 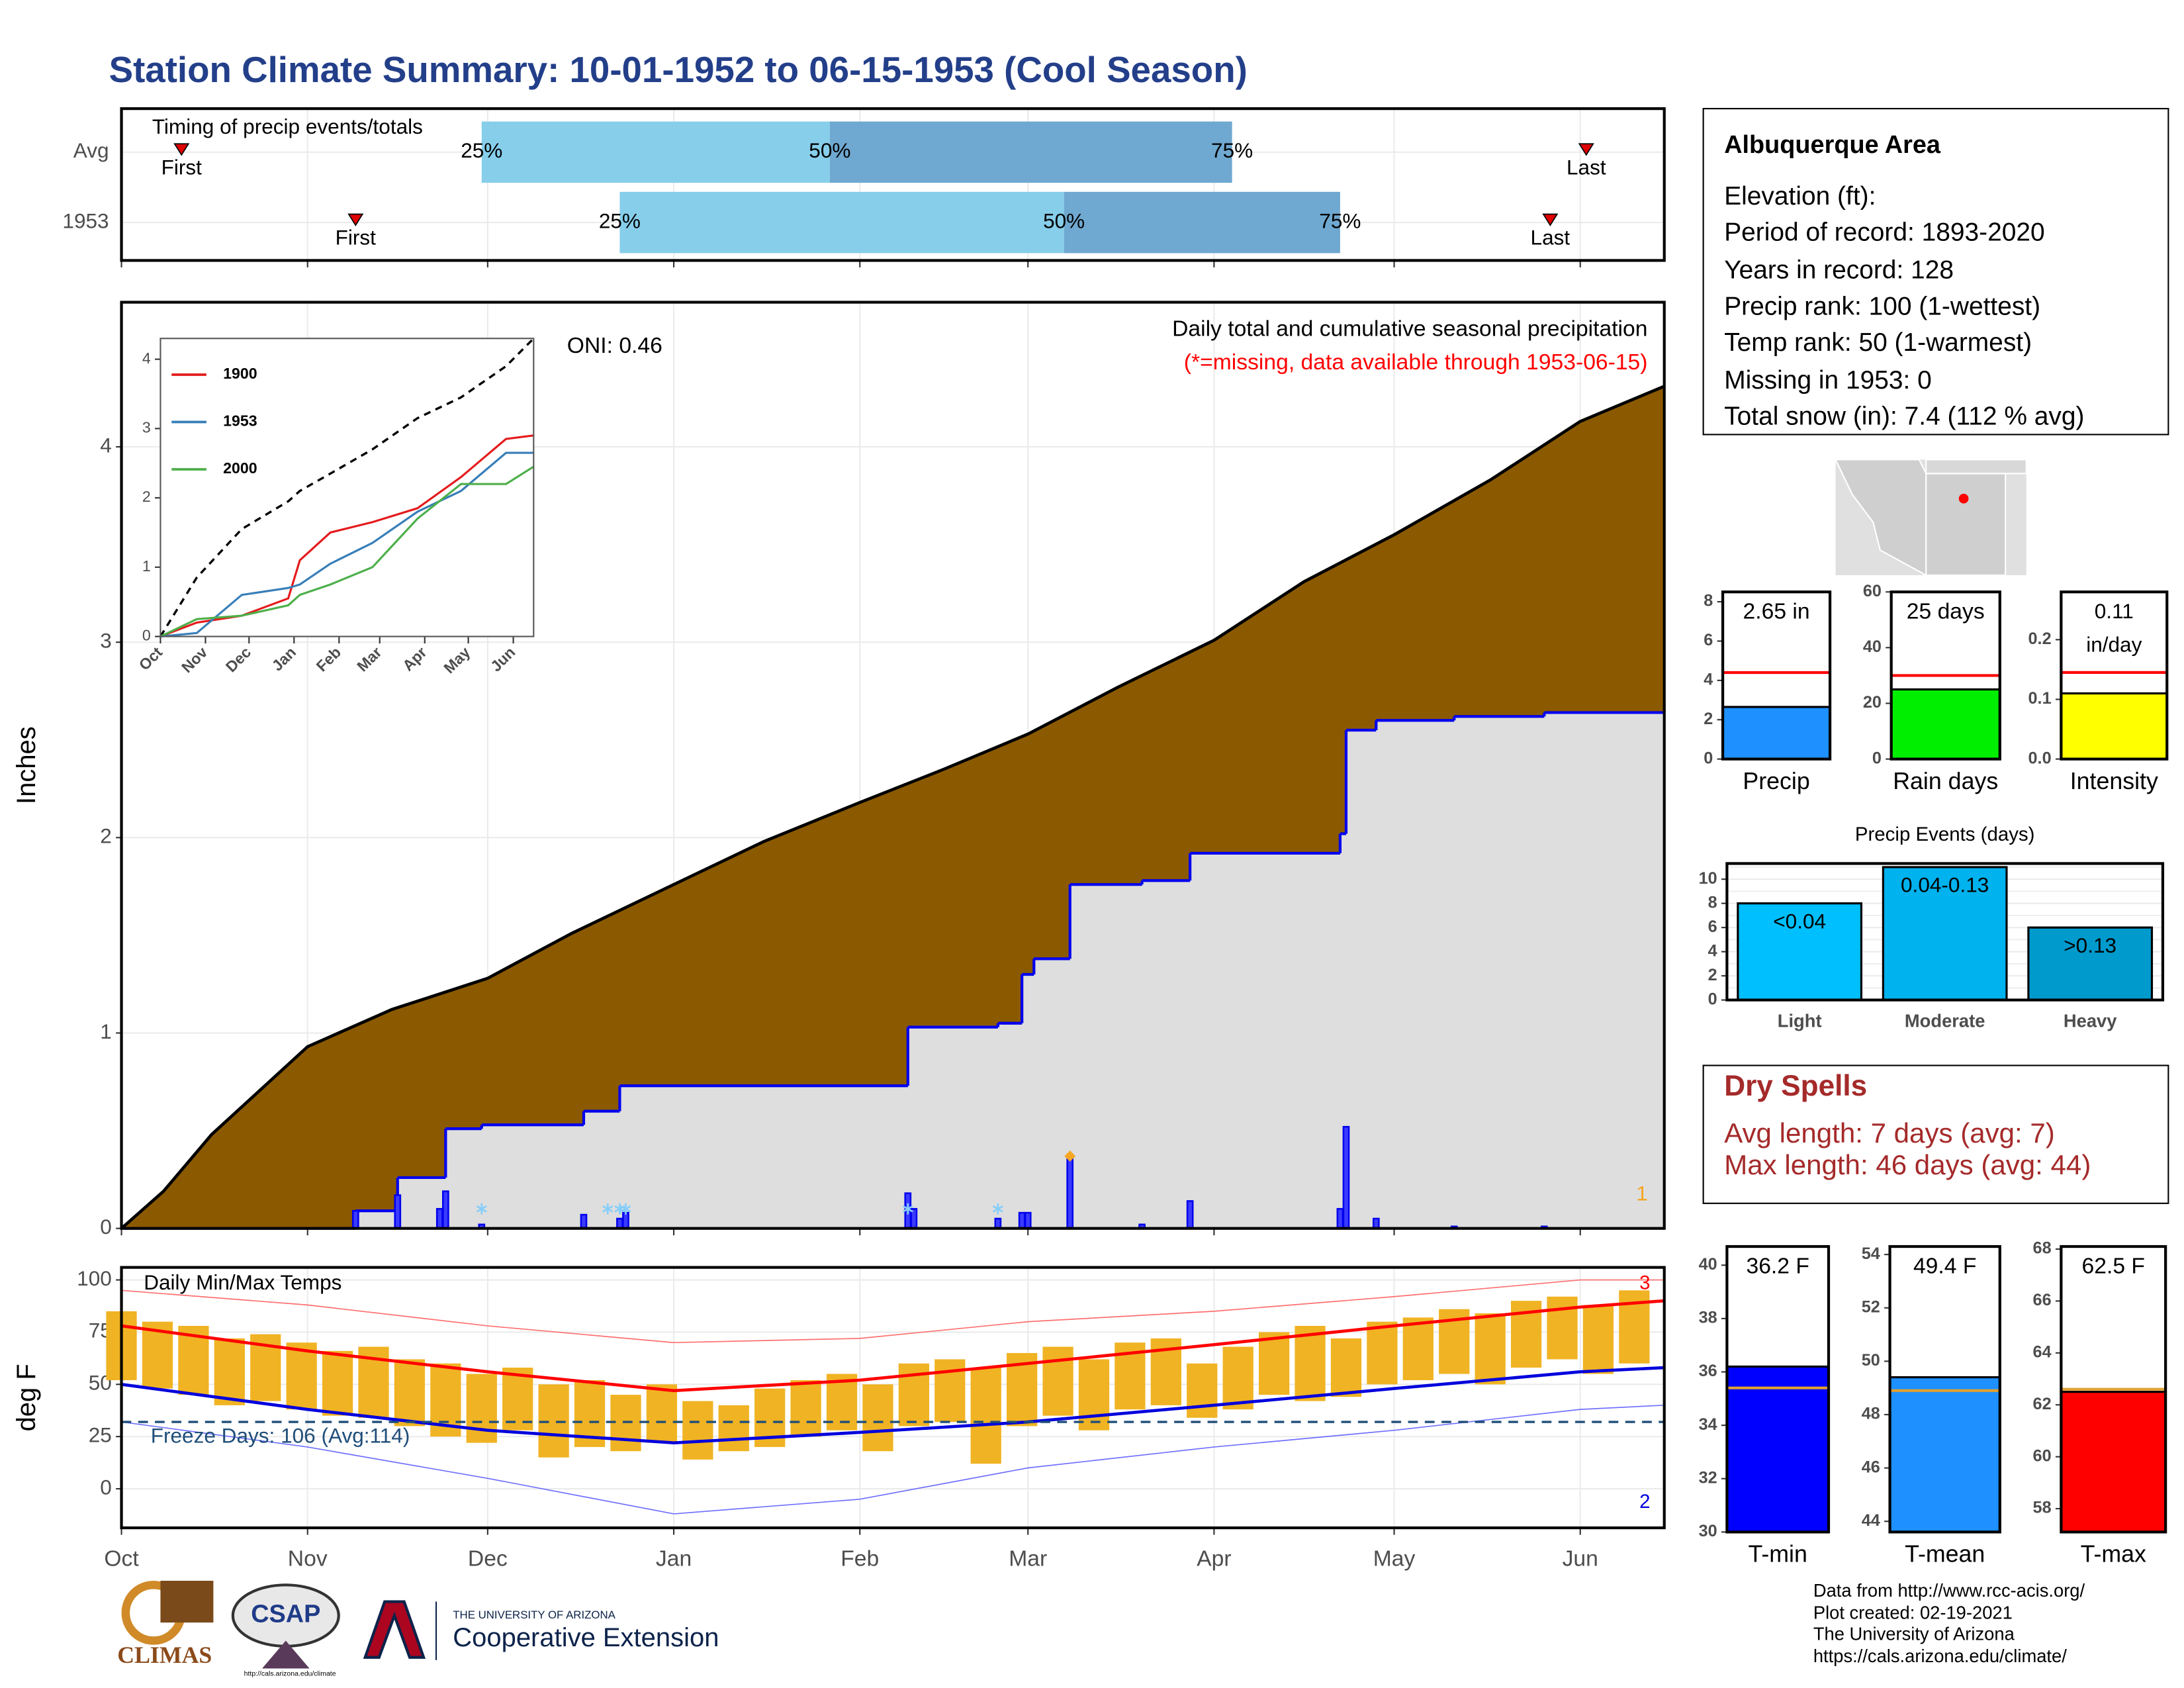 What do you see at coordinates (1587, 167) in the screenshot?
I see `event-label: Last` at bounding box center [1587, 167].